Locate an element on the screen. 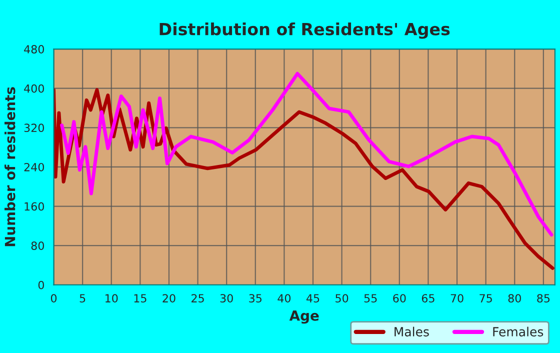 This screenshot has height=353, width=560. x-tick-label: 55 is located at coordinates (370, 298).